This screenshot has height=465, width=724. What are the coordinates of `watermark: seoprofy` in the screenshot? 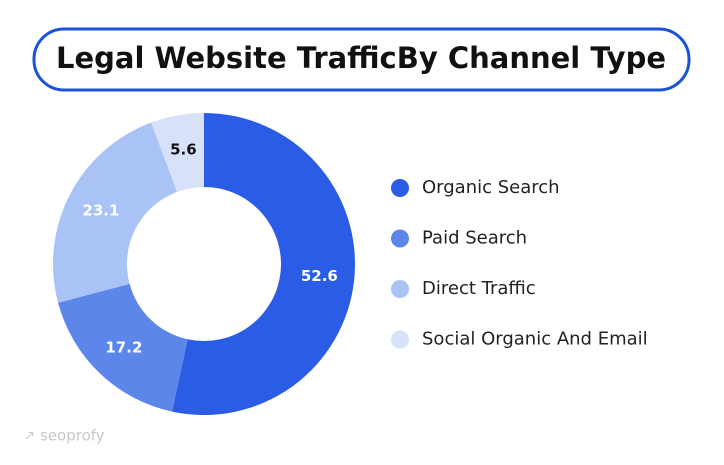 It's located at (72, 436).